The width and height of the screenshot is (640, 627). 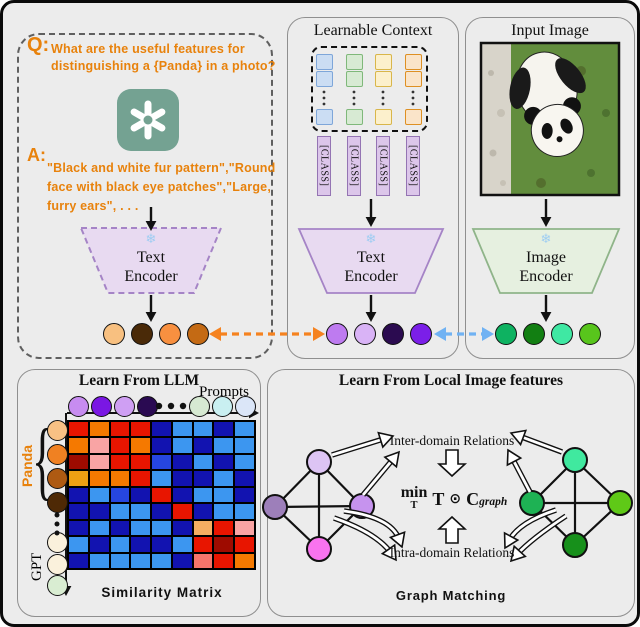 What do you see at coordinates (546, 257) in the screenshot?
I see `image-encoder-line1: Image` at bounding box center [546, 257].